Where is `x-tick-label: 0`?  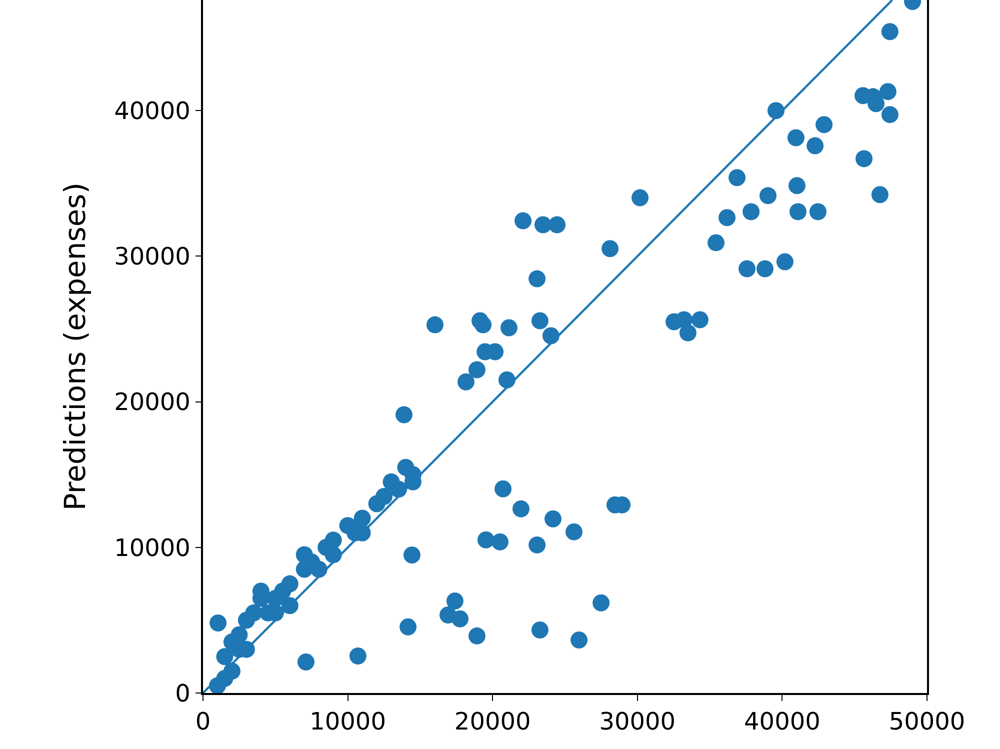
x-tick-label: 0 is located at coordinates (203, 722).